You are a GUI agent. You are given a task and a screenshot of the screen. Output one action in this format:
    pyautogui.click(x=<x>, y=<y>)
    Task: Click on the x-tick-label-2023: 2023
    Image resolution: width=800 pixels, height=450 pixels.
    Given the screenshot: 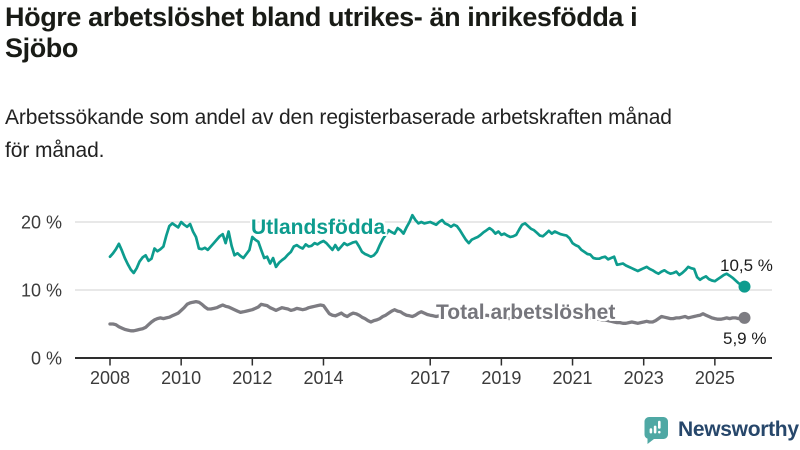 What is the action you would take?
    pyautogui.click(x=644, y=378)
    